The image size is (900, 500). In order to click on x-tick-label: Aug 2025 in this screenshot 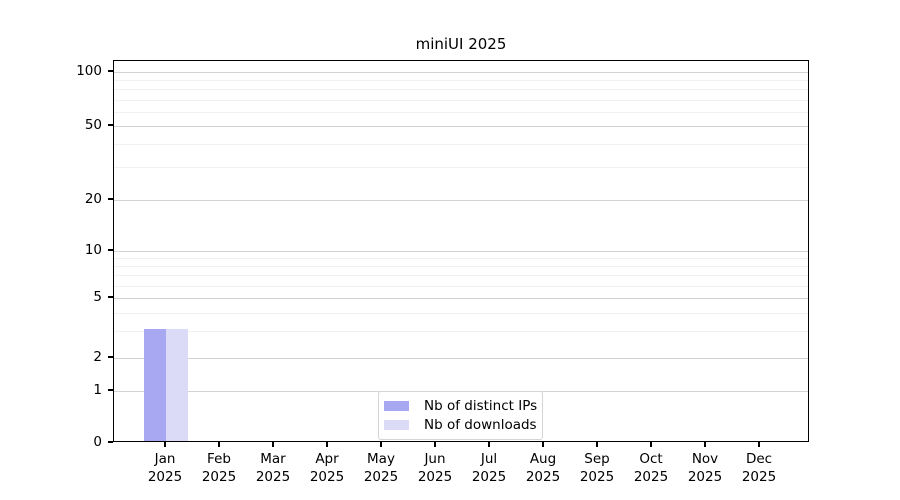, I will do `click(543, 468)`.